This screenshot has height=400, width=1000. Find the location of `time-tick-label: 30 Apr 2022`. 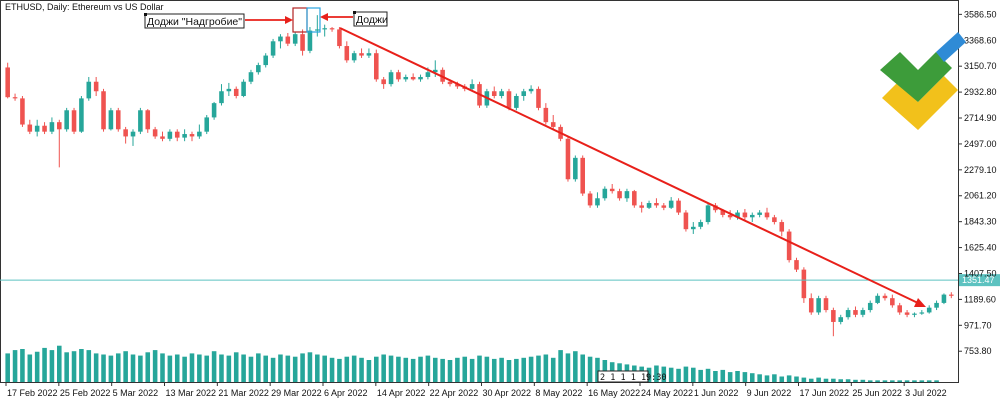

time-tick-label: 30 Apr 2022 is located at coordinates (507, 393).